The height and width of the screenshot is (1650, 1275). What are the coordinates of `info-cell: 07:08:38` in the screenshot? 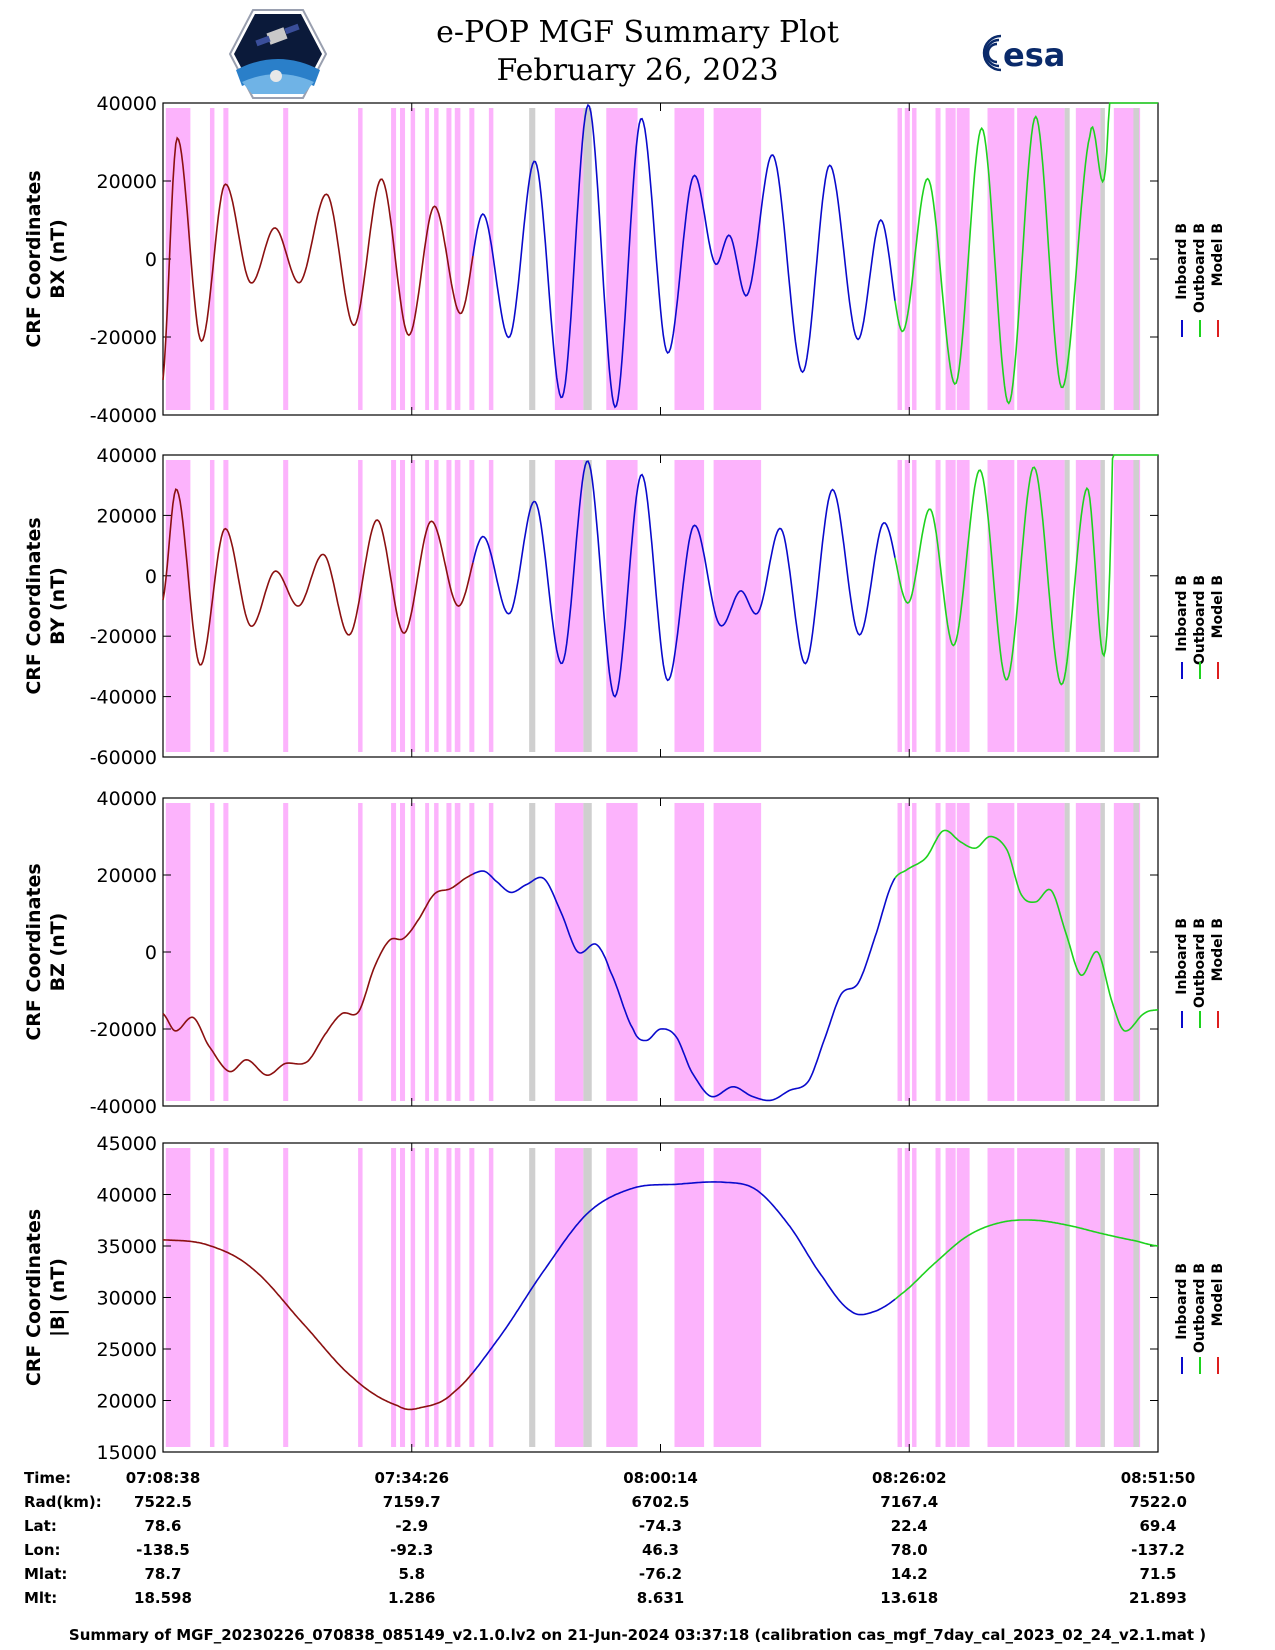 It's located at (163, 1478).